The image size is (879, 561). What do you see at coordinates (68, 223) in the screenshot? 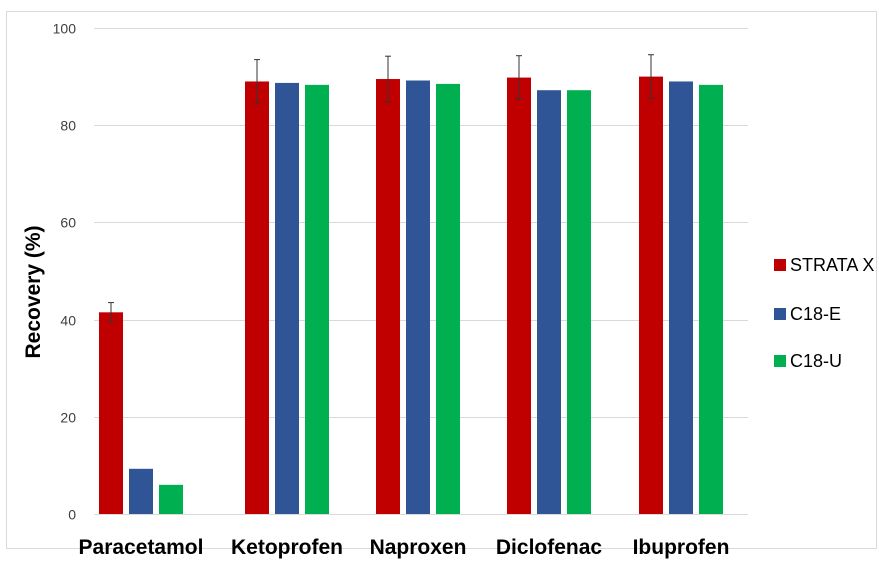
I see `y-tick-label: 60` at bounding box center [68, 223].